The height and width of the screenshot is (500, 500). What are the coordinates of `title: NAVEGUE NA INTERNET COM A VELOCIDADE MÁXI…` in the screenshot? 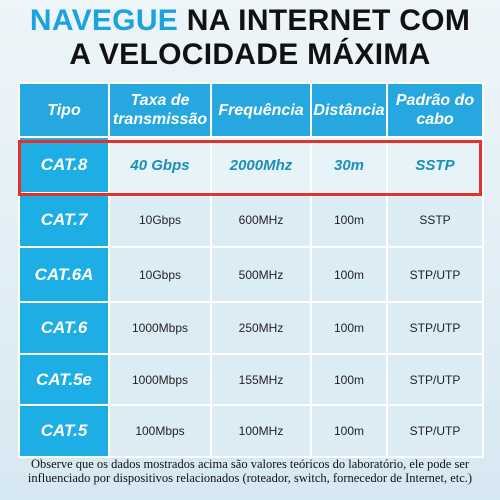 It's located at (250, 38).